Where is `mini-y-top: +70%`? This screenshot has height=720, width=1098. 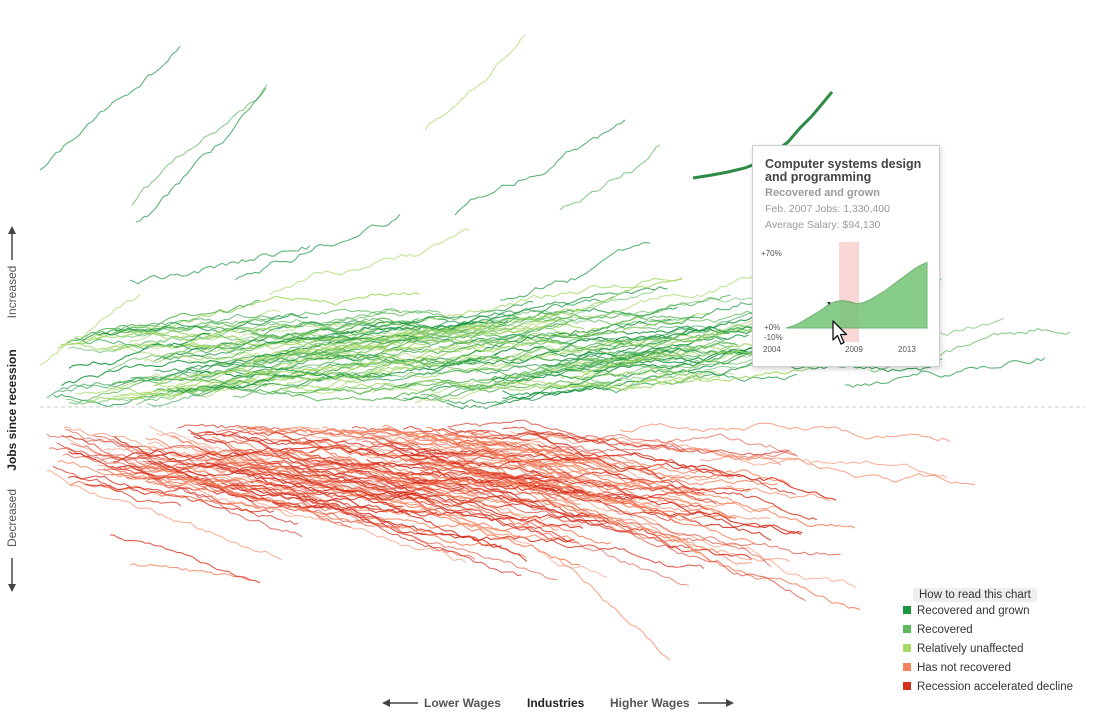
mini-y-top: +70% is located at coordinates (771, 253).